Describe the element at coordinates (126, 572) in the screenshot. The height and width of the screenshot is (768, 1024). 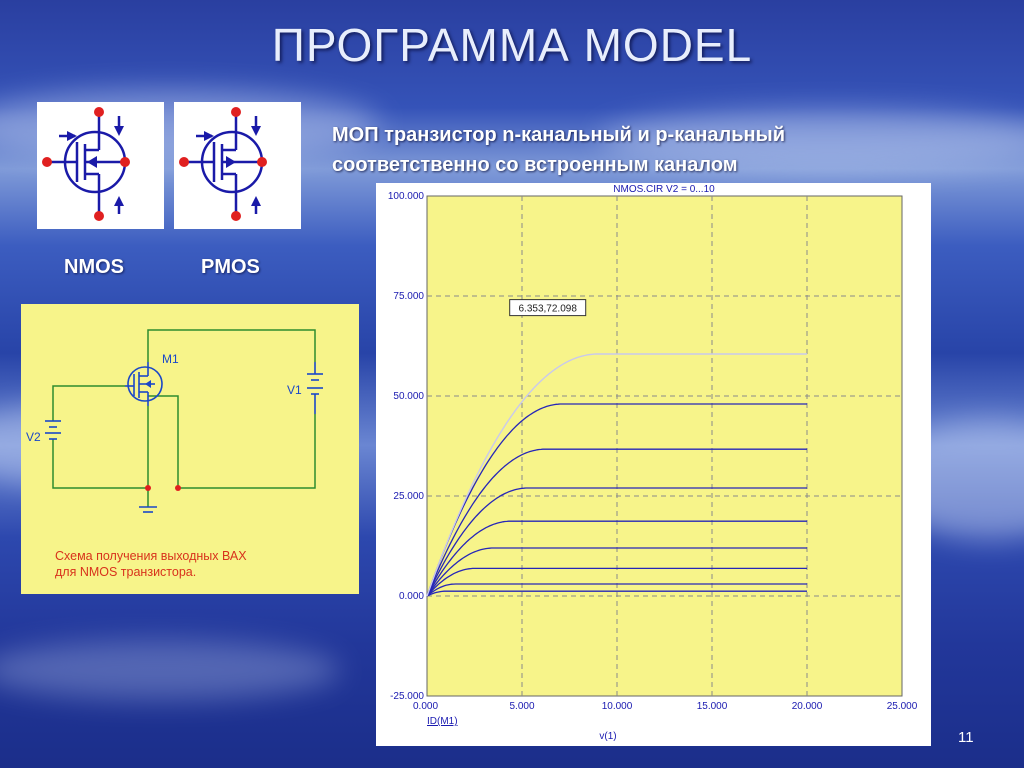
I see `caption-line-2: для NMOS транзистора.` at that location.